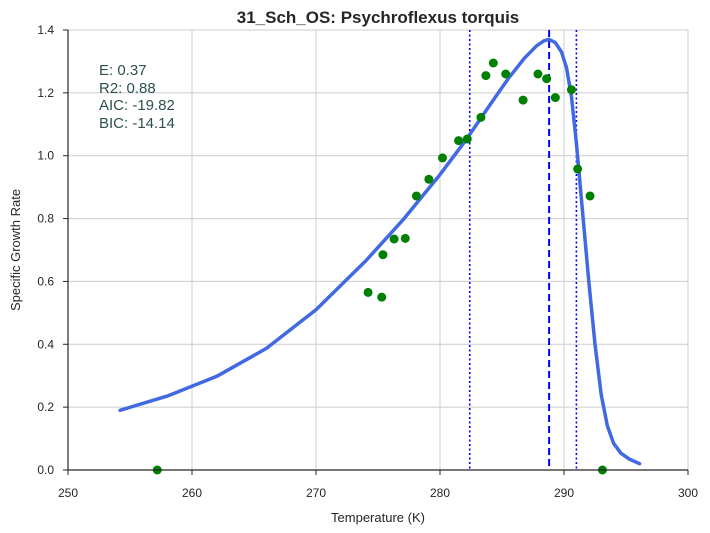 This screenshot has height=533, width=710. What do you see at coordinates (45, 470) in the screenshot?
I see `y-tick-label-0: 0.0` at bounding box center [45, 470].